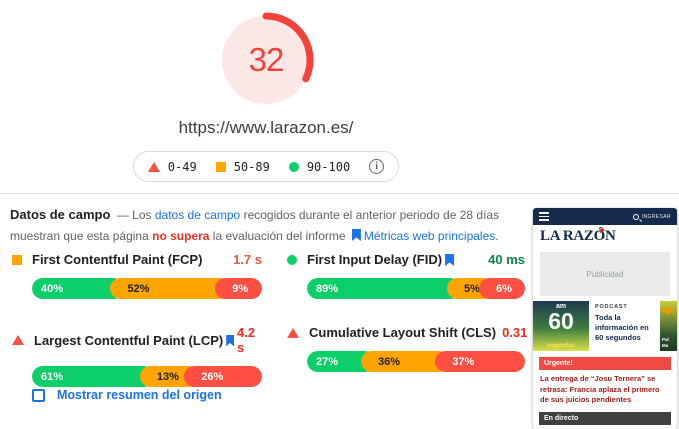 This screenshot has width=679, height=429. I want to click on podcast-60-tile: am 60 segundos, so click(561, 326).